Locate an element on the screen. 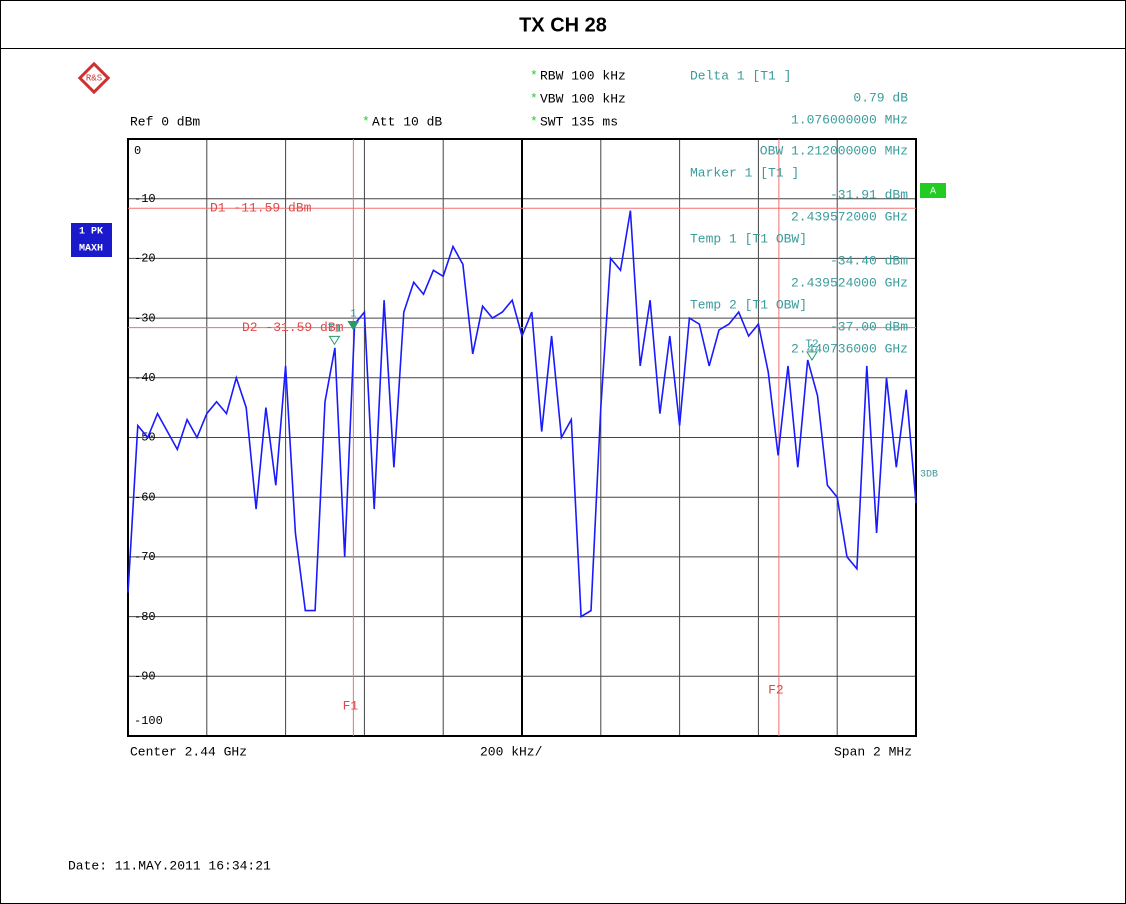 Image resolution: width=1126 pixels, height=904 pixels. vbw: VBW 100 kHz is located at coordinates (583, 98).